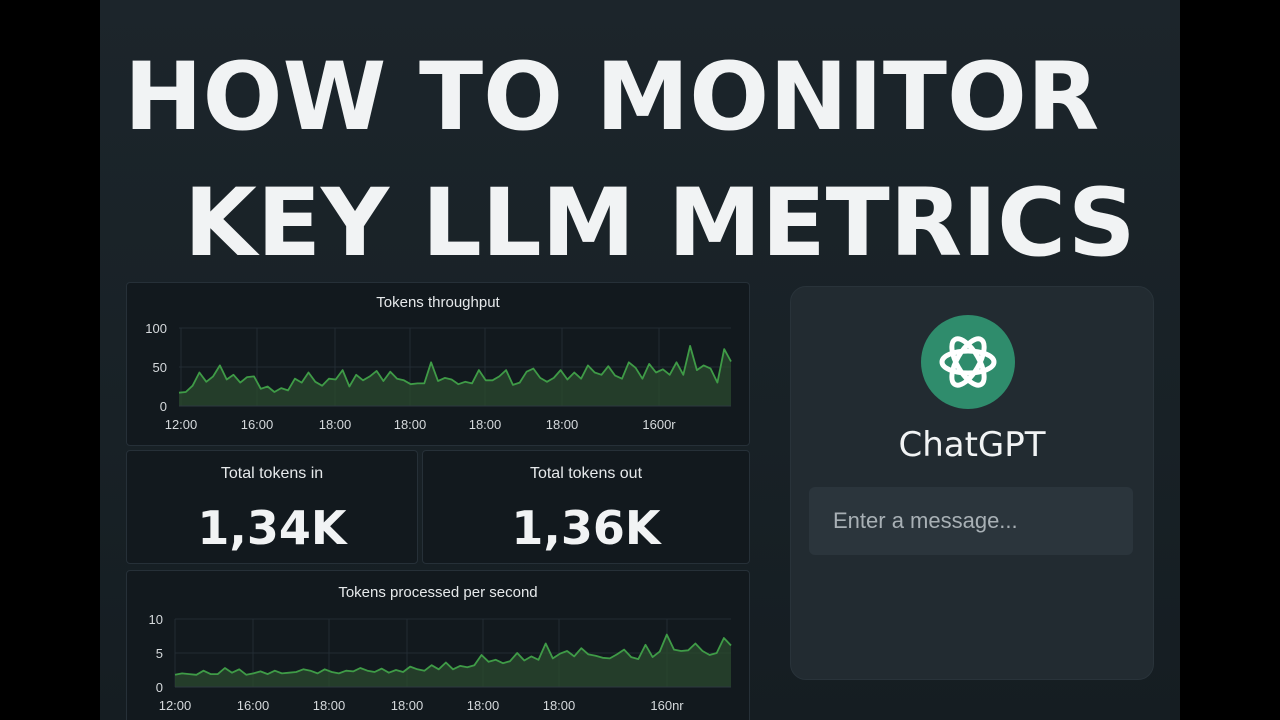 The image size is (1280, 720). What do you see at coordinates (272, 473) in the screenshot?
I see `stat-label: Total tokens in` at bounding box center [272, 473].